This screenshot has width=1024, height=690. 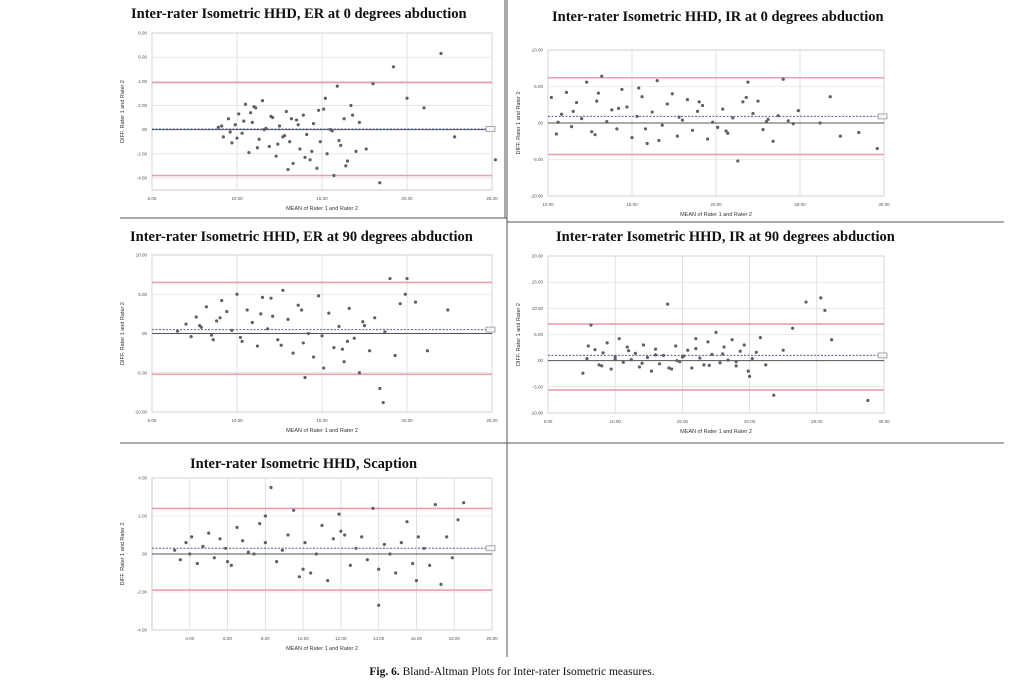 I want to click on x-tick-label: 6.00, so click(x=227, y=638).